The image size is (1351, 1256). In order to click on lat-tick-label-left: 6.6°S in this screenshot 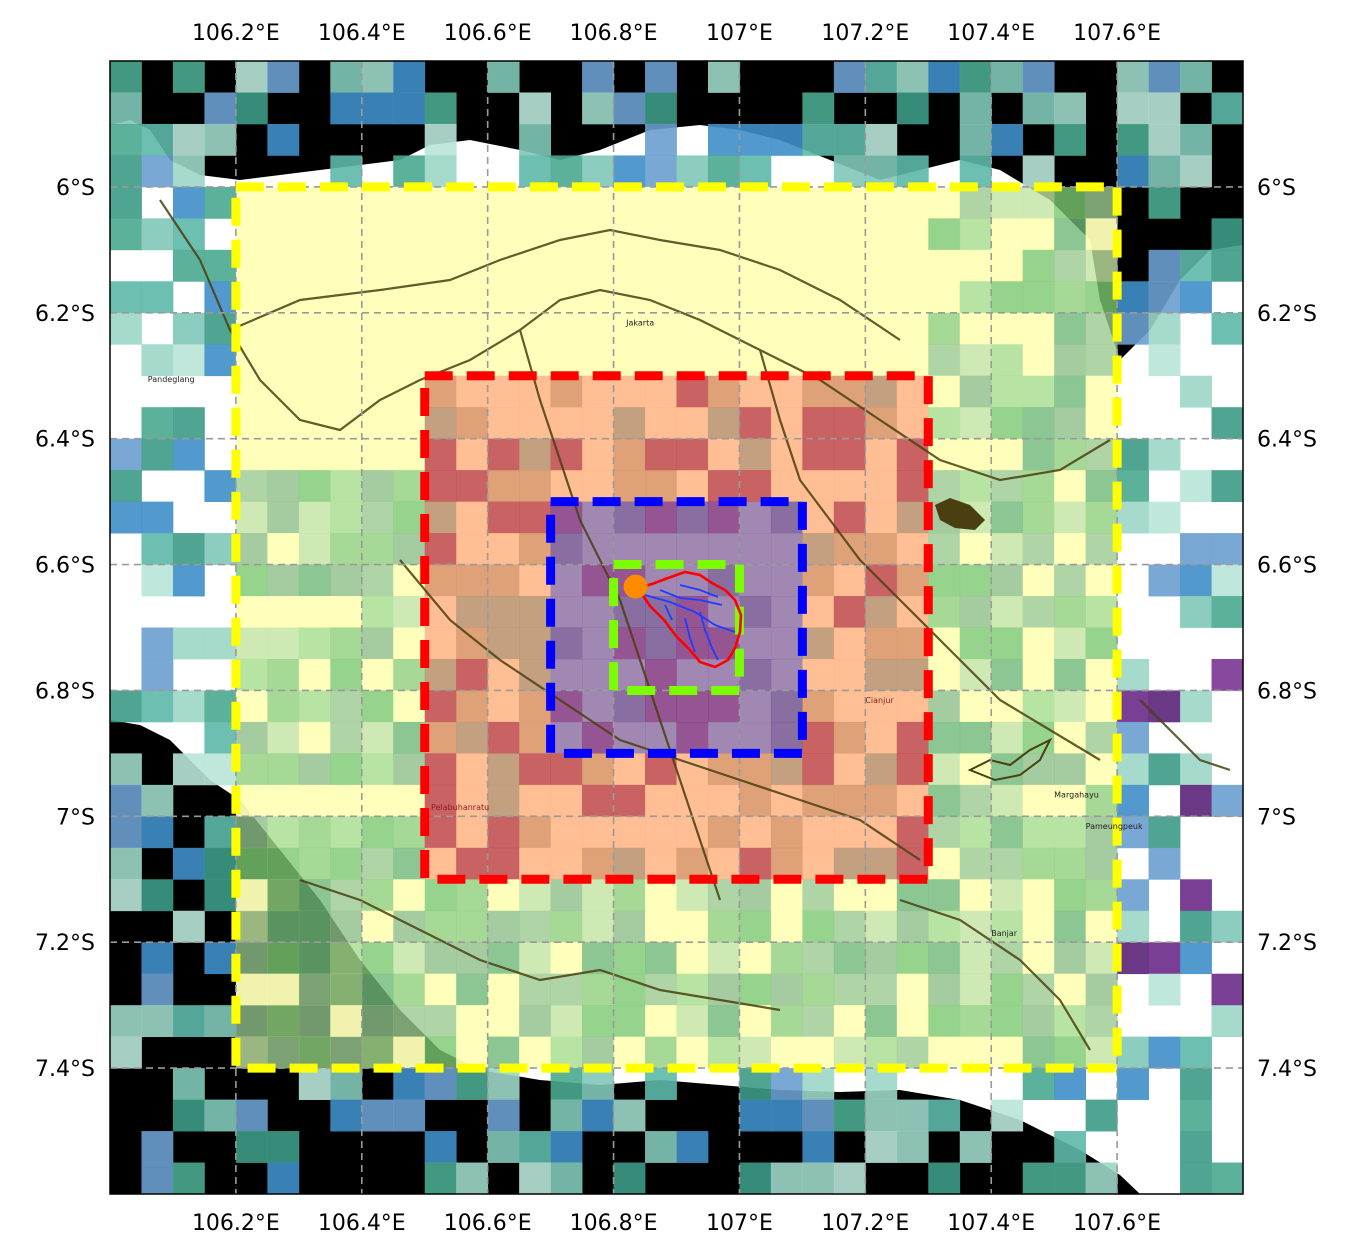, I will do `click(65, 566)`.